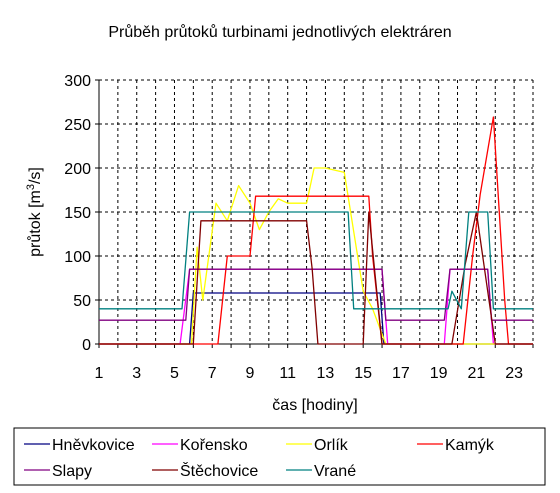 This screenshot has width=560, height=493. Describe the element at coordinates (93, 445) in the screenshot. I see `legend-label: Hněvkovice` at that location.